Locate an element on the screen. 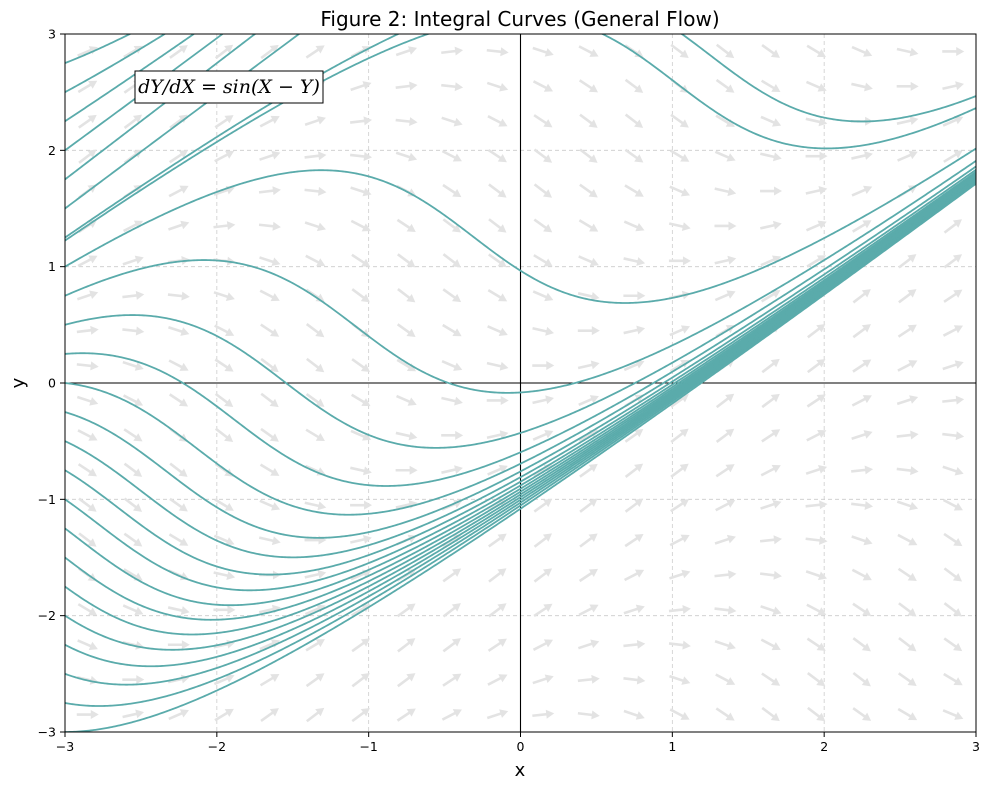 Image resolution: width=989 pixels, height=790 pixels. y-tick-label: 1 is located at coordinates (52, 266).